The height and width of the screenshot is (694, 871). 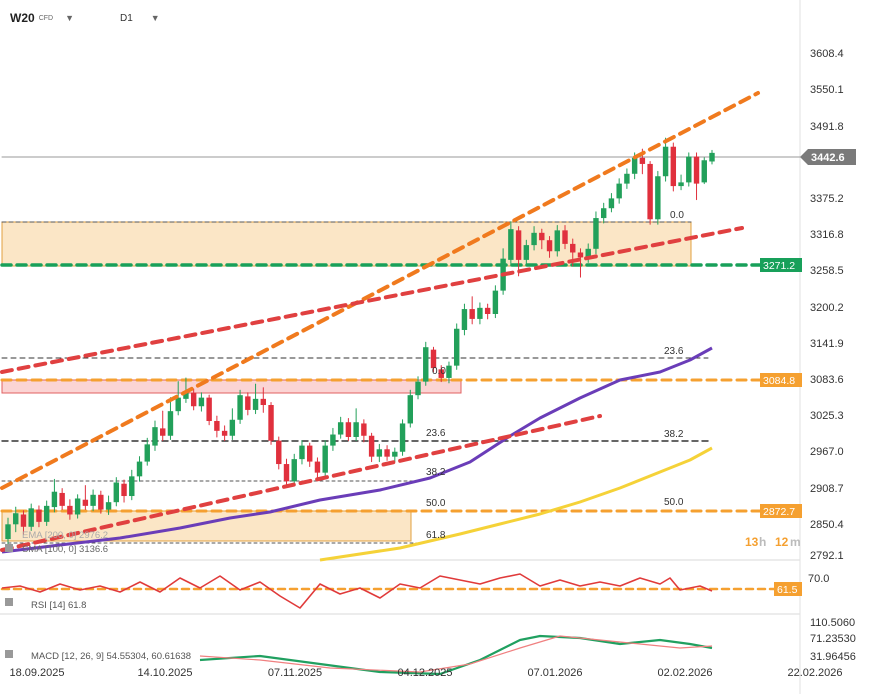 What do you see at coordinates (827, 416) in the screenshot?
I see `y-tick-label: 3025.3` at bounding box center [827, 416].